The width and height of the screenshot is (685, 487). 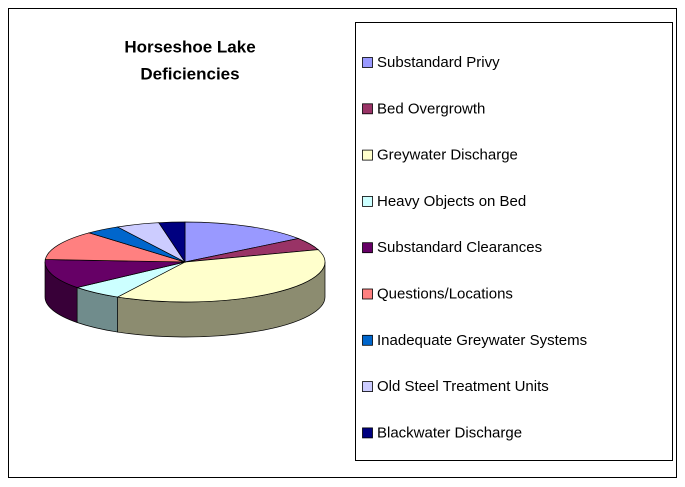 I want to click on chart-title: Deficiencies, so click(x=189, y=73).